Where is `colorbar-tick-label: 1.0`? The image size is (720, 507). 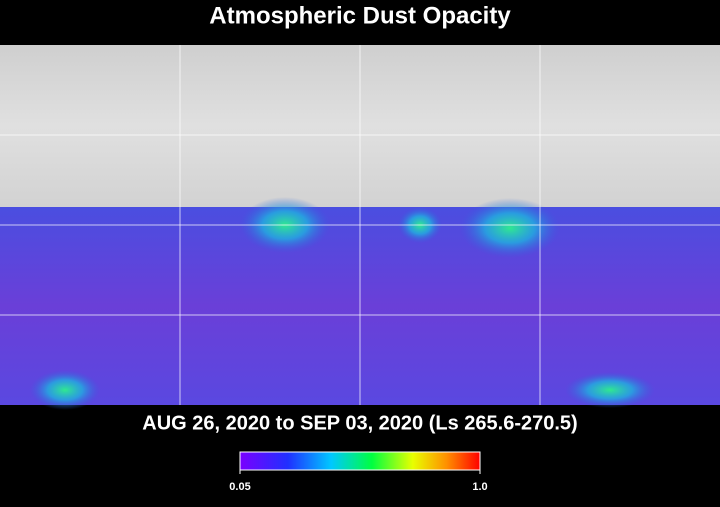 colorbar-tick-label: 1.0 is located at coordinates (479, 487).